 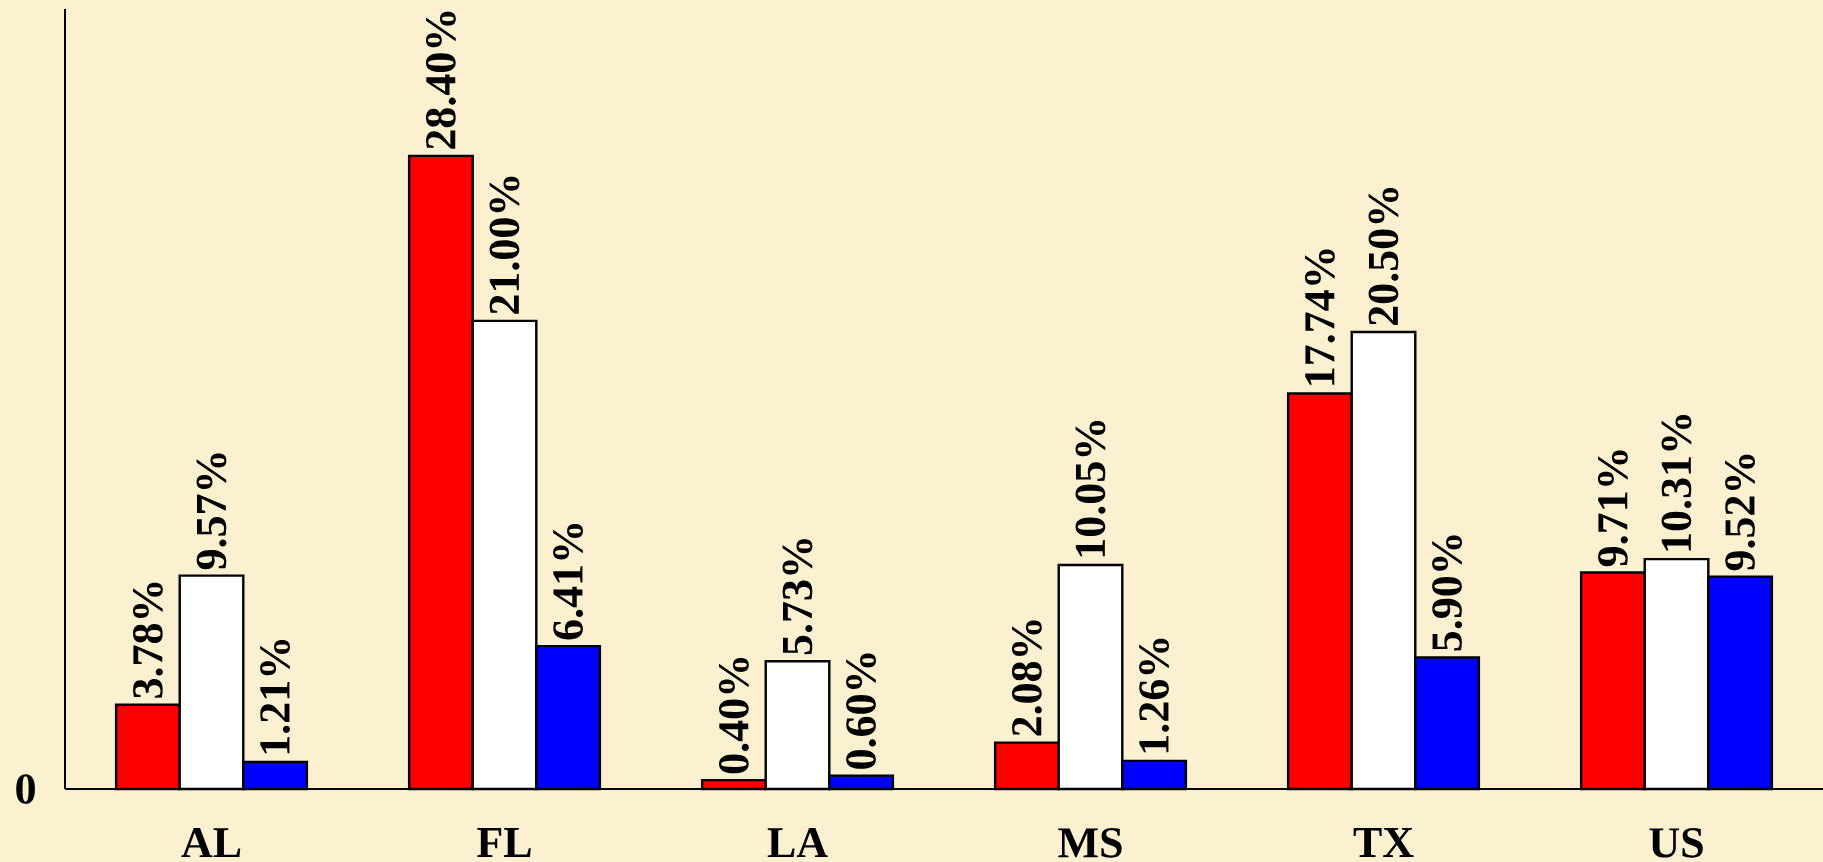 I want to click on data-label: 20.50%, so click(x=1383, y=256).